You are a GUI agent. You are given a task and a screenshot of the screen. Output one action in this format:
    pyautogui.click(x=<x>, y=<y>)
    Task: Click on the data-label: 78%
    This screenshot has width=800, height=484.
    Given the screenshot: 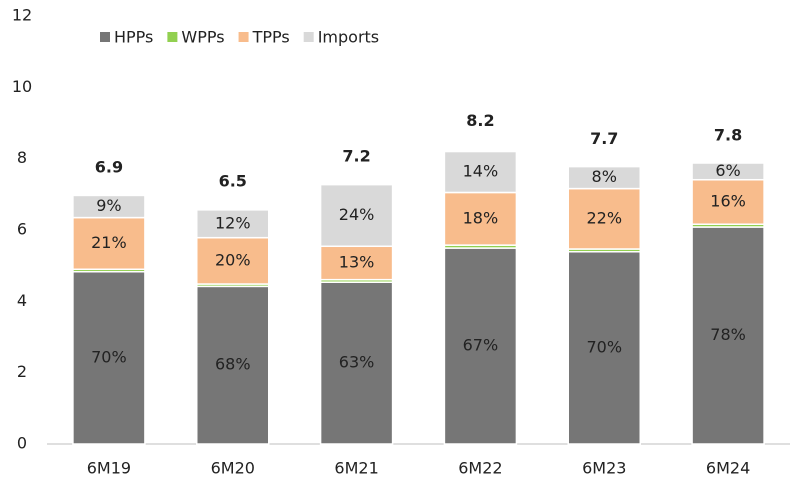 What is the action you would take?
    pyautogui.click(x=728, y=334)
    